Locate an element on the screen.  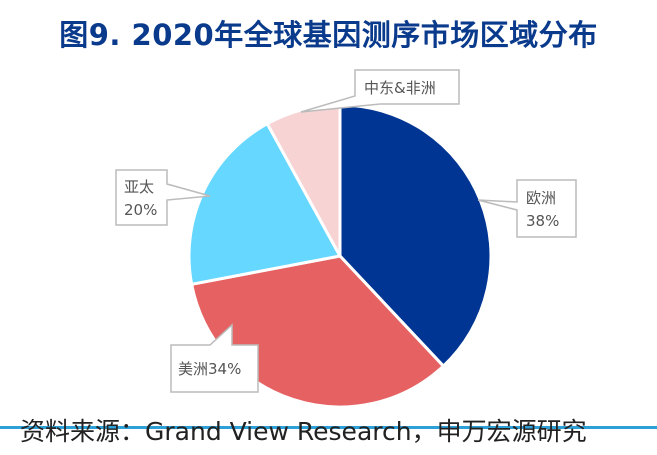
callout-americas-box is located at coordinates (214, 358).